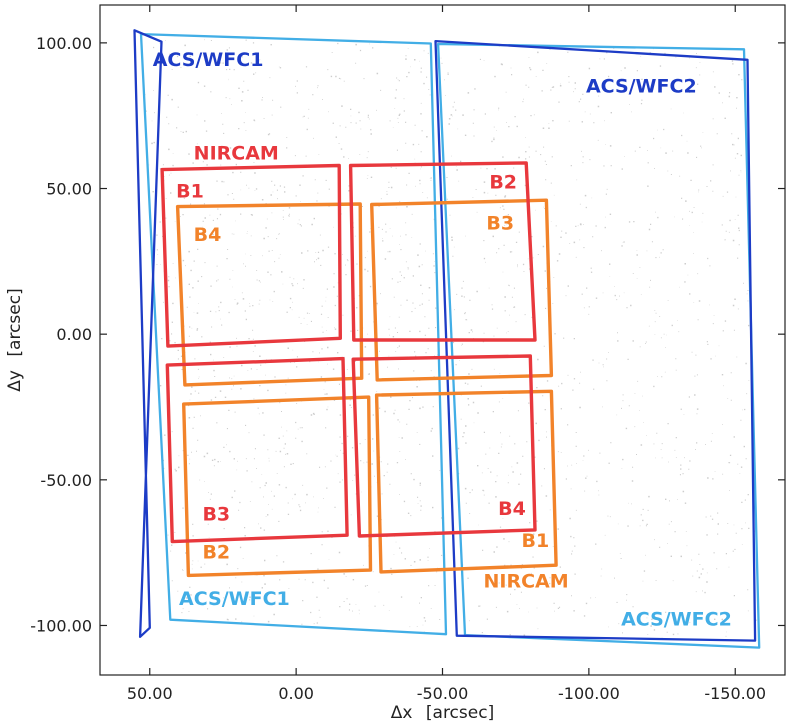  I want to click on y-tick-label: -50.00, so click(66, 480).